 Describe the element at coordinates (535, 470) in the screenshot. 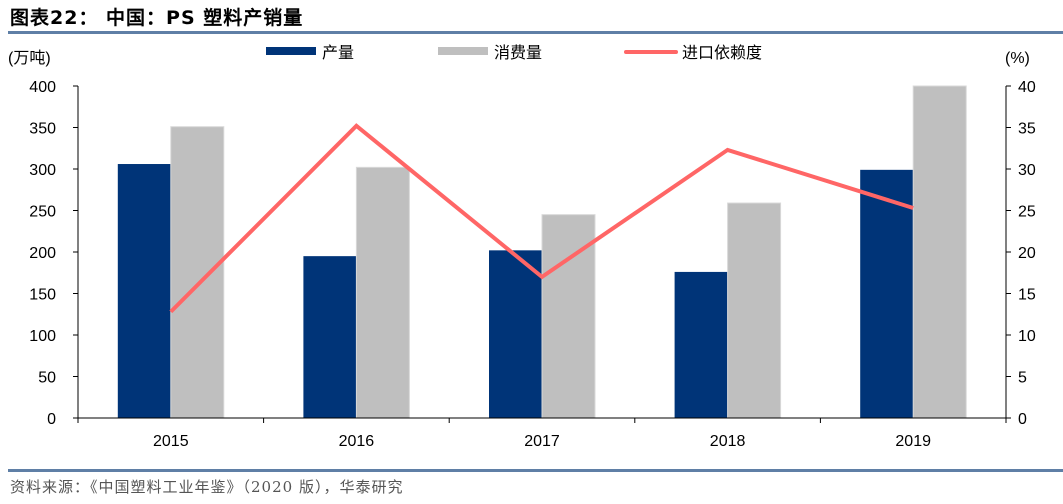

I see `footer-divider` at that location.